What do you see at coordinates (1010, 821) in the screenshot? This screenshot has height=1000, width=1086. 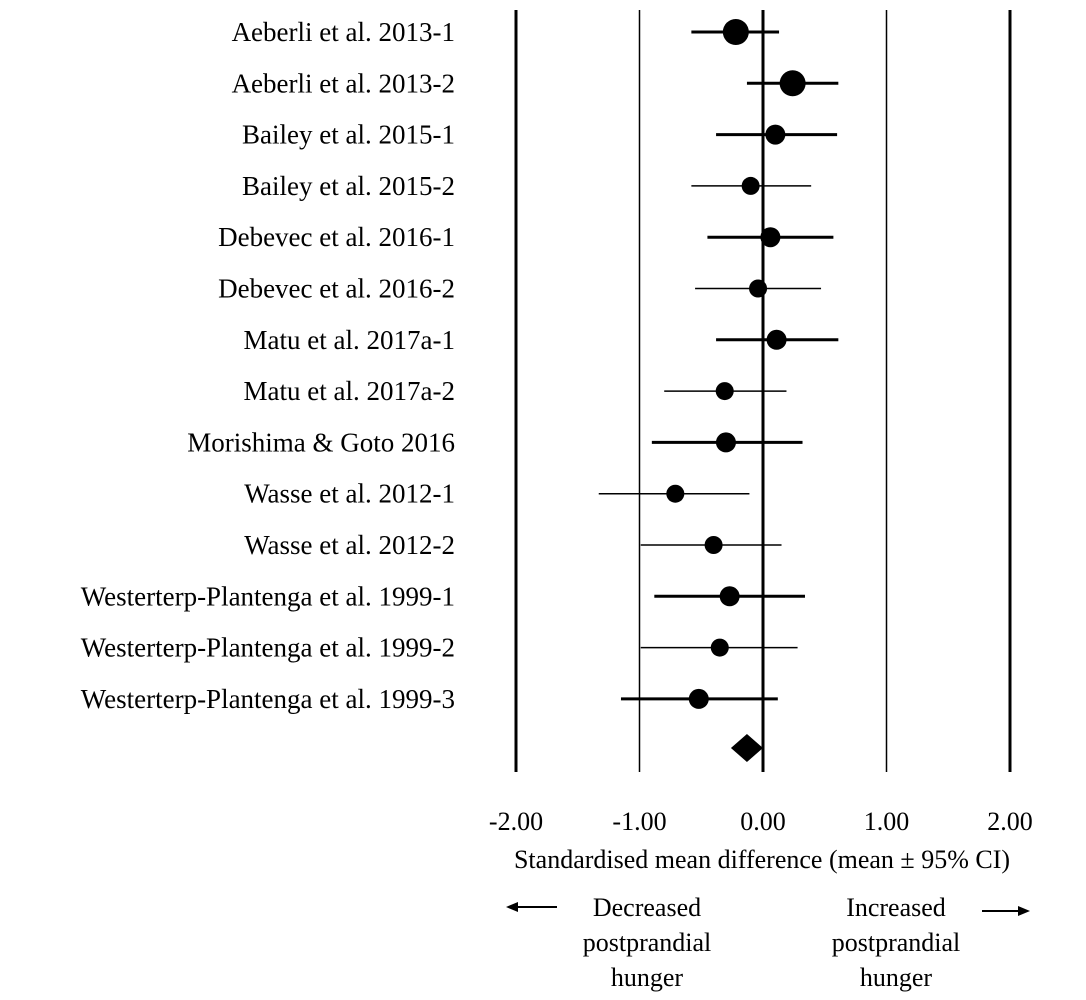 I see `x-tick-label-4: 2.00` at bounding box center [1010, 821].